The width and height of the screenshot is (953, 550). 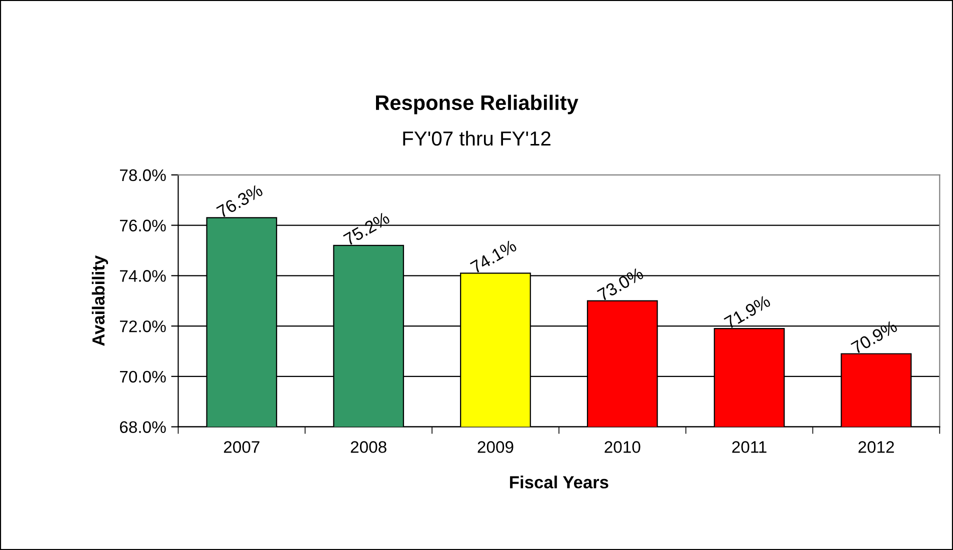 I want to click on chart-title: Response Reliability, so click(x=477, y=104).